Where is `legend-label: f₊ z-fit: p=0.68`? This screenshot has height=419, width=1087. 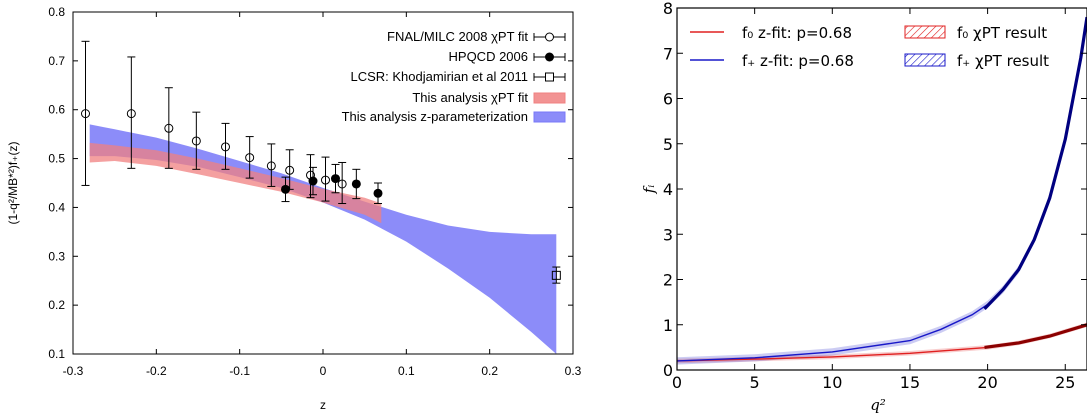 legend-label: f₊ z-fit: p=0.68 is located at coordinates (798, 61).